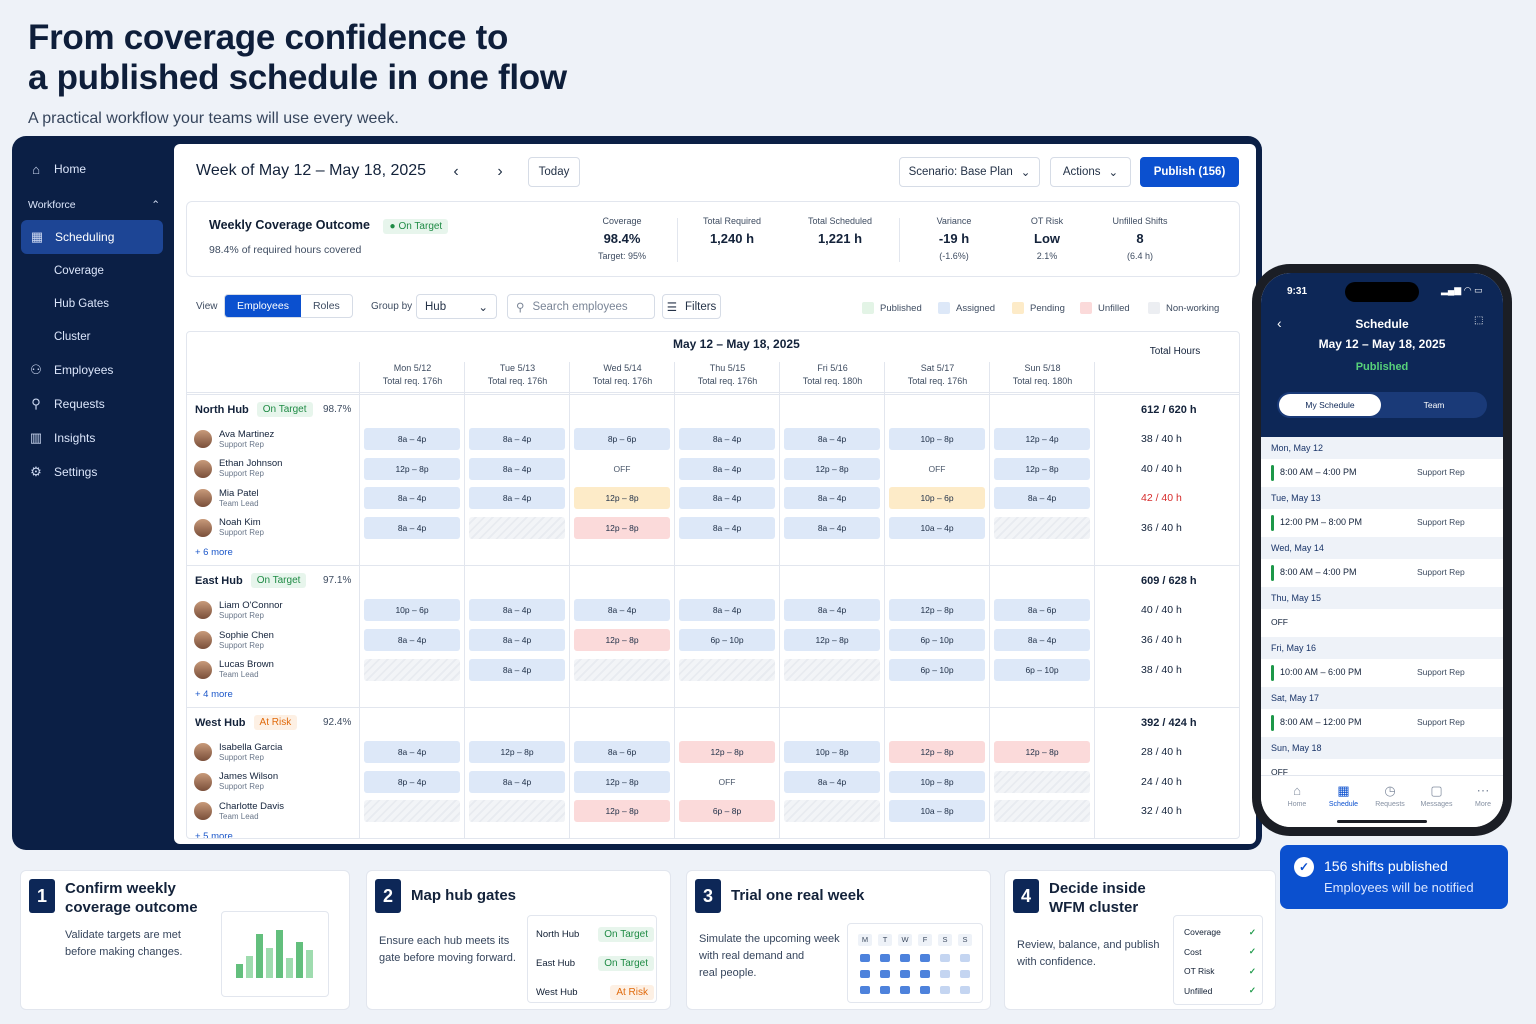 The image size is (1536, 1024). Describe the element at coordinates (1042, 610) in the screenshot. I see `shift-cell: 8a – 6p` at that location.